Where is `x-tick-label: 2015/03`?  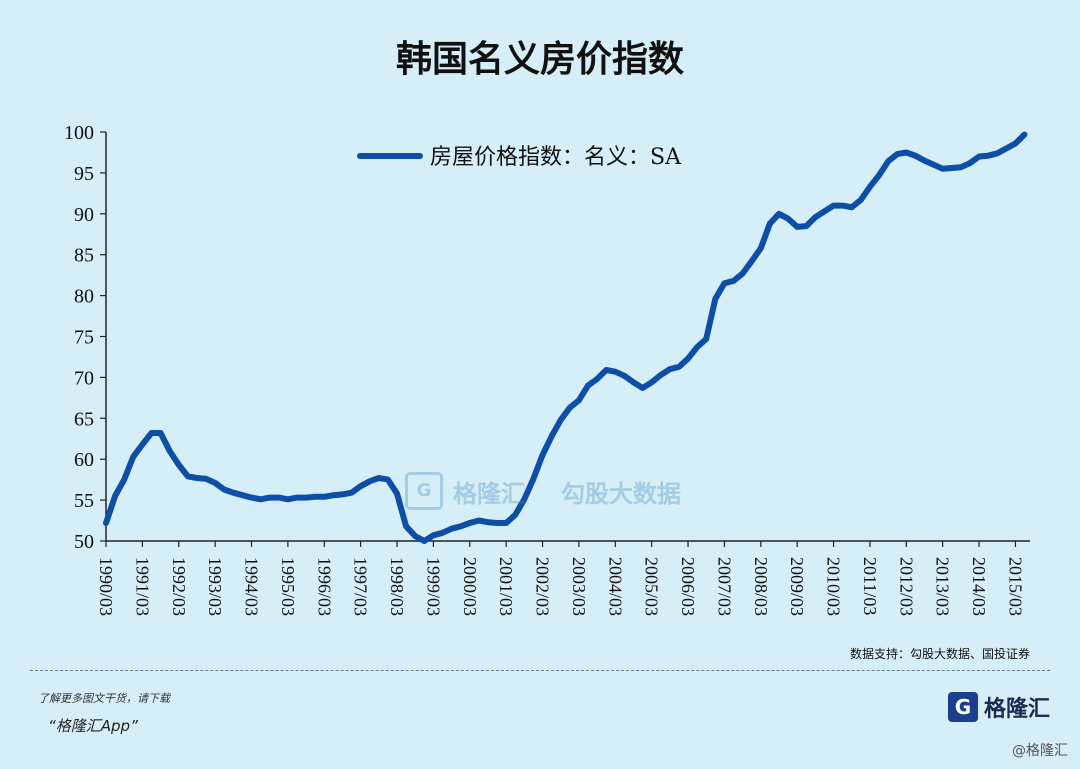 x-tick-label: 2015/03 is located at coordinates (1015, 586).